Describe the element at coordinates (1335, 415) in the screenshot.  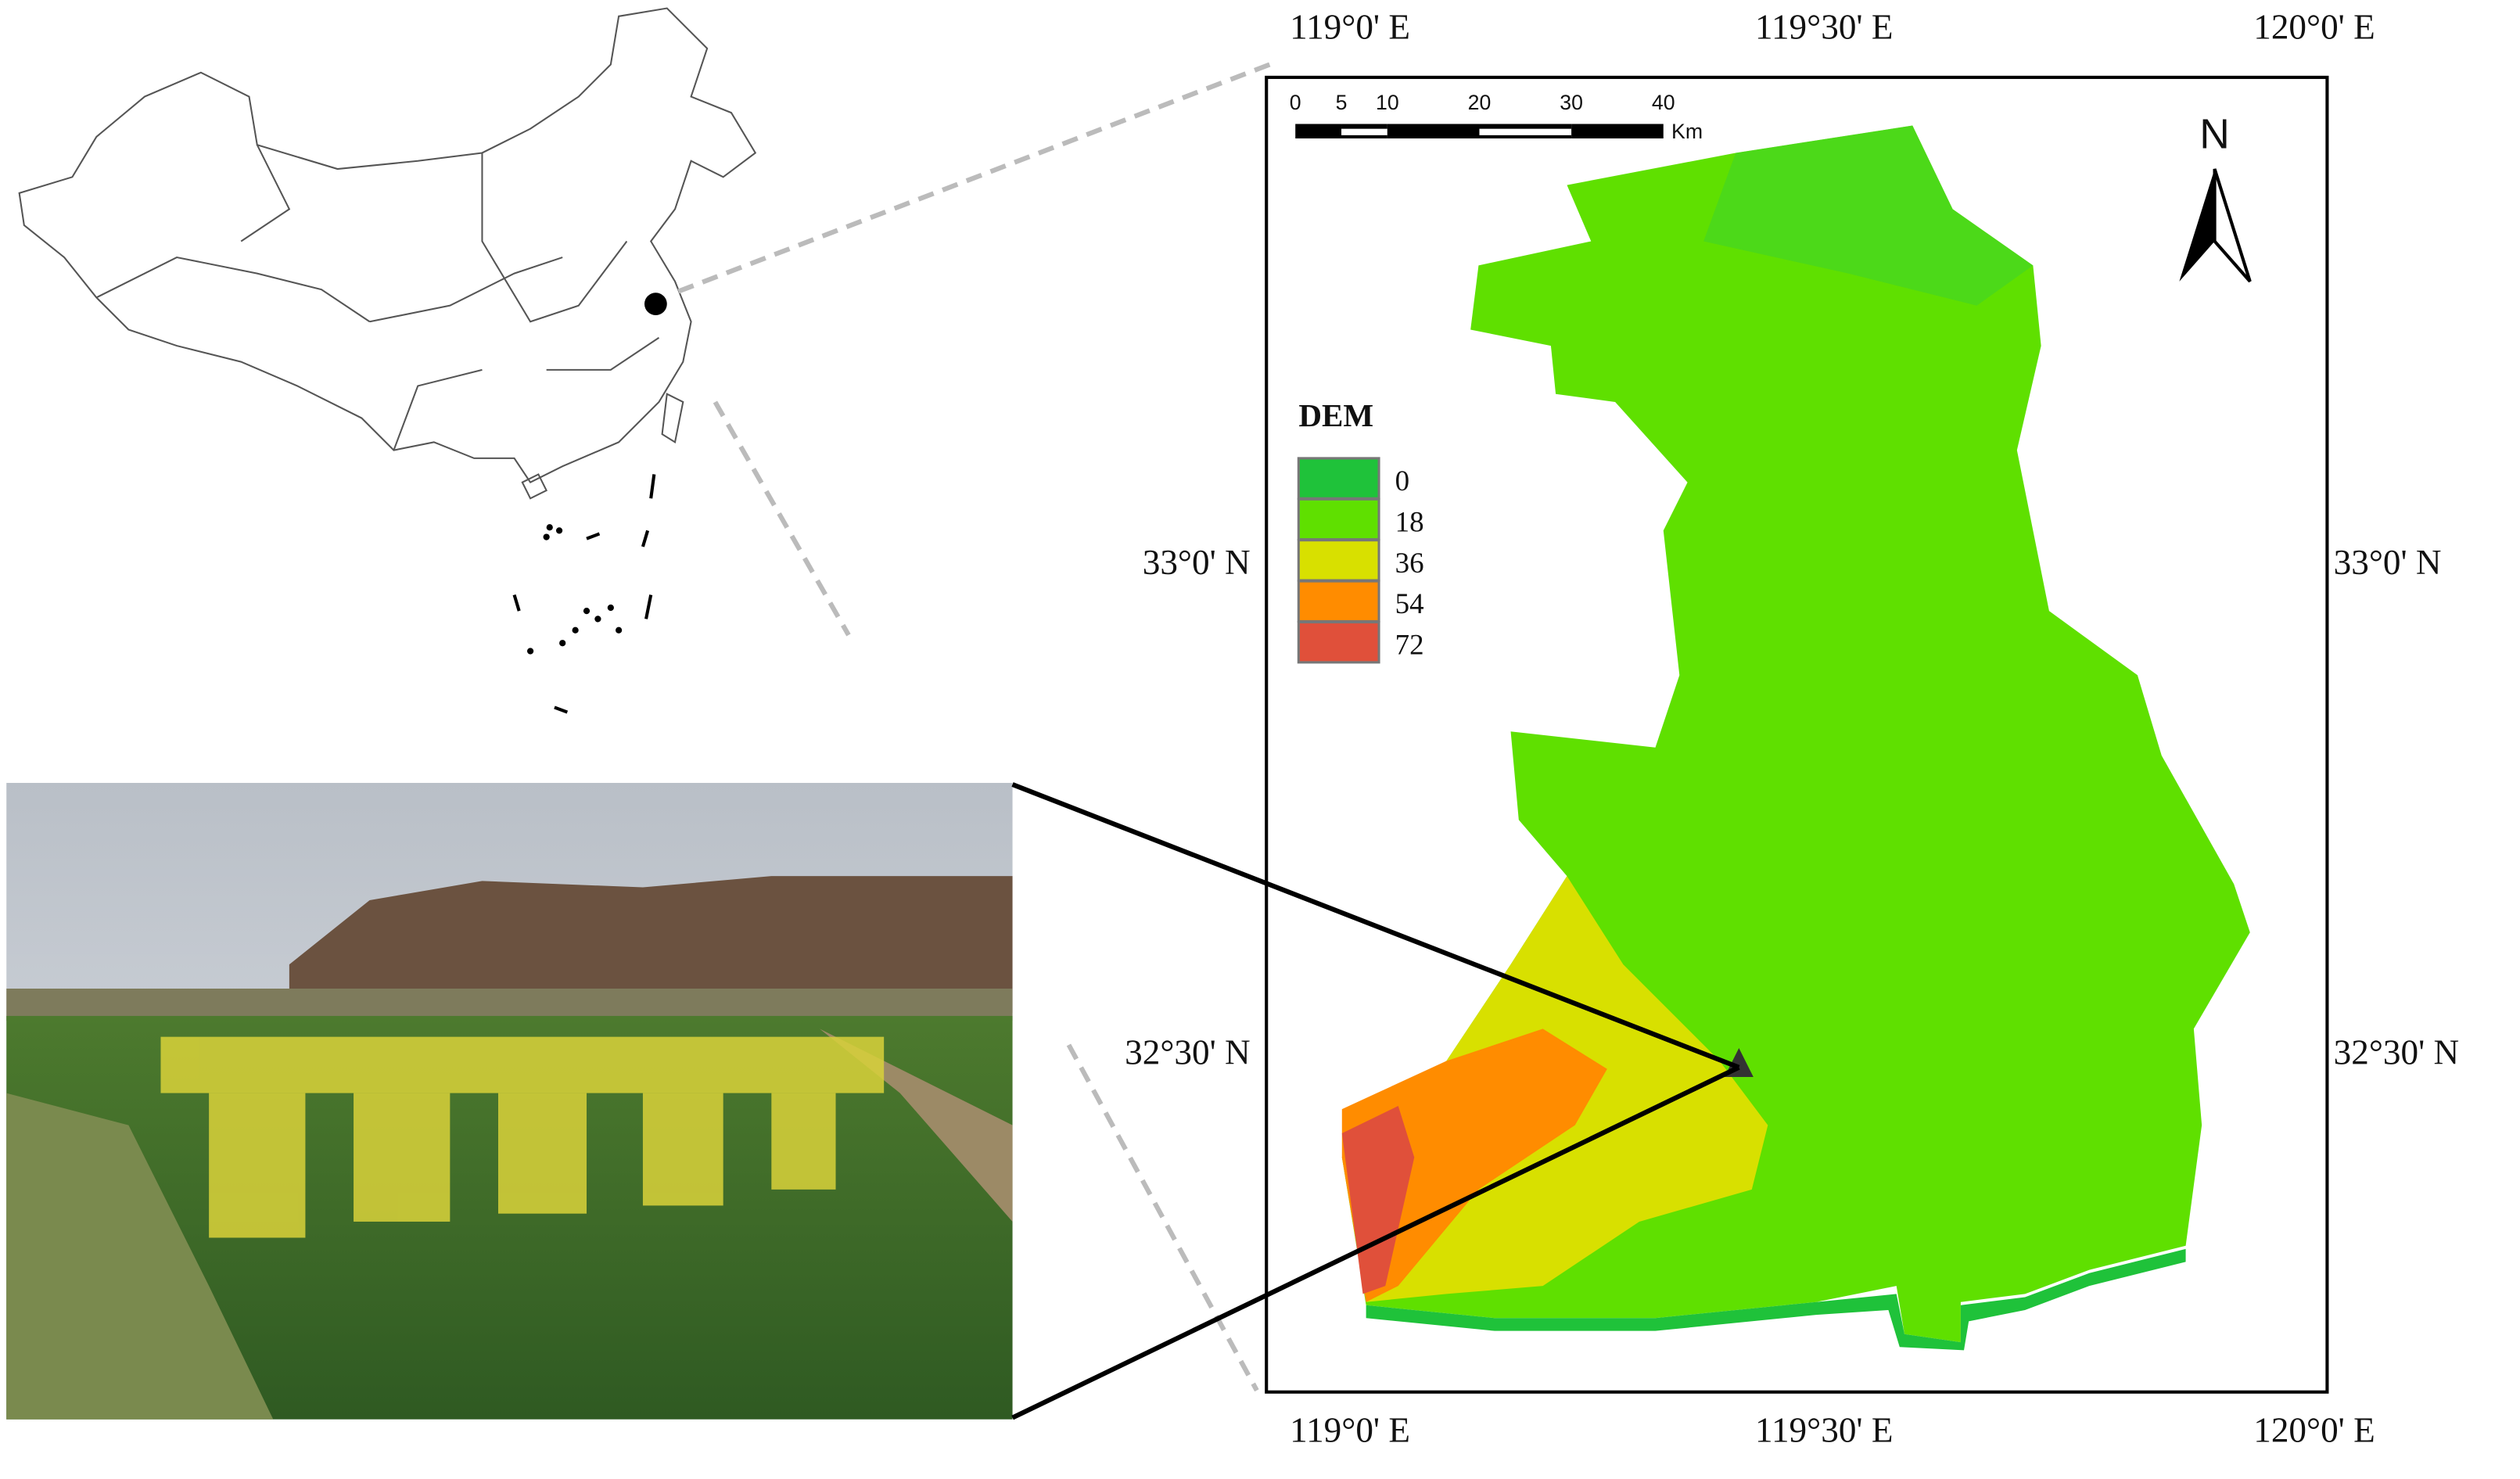
I see `legend-title: DEM` at that location.